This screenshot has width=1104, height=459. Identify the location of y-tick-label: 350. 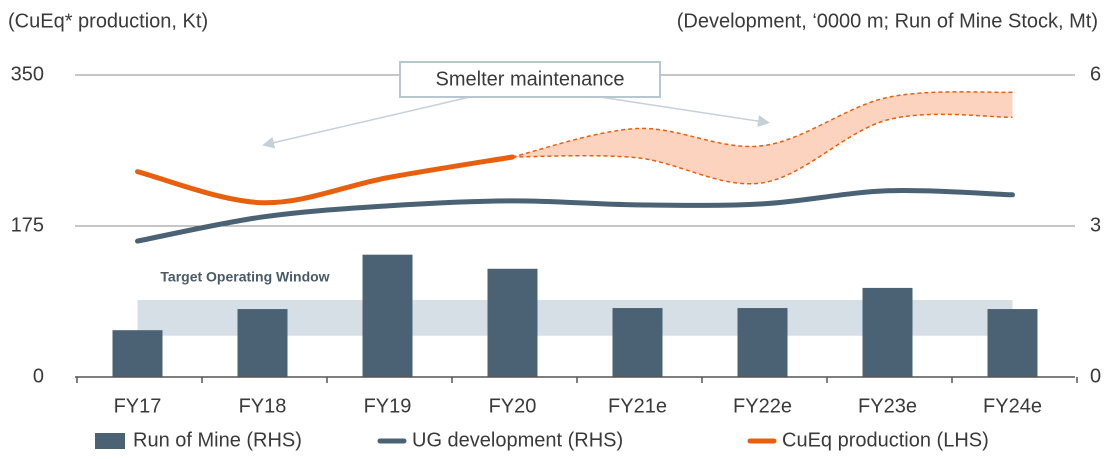
(27, 74).